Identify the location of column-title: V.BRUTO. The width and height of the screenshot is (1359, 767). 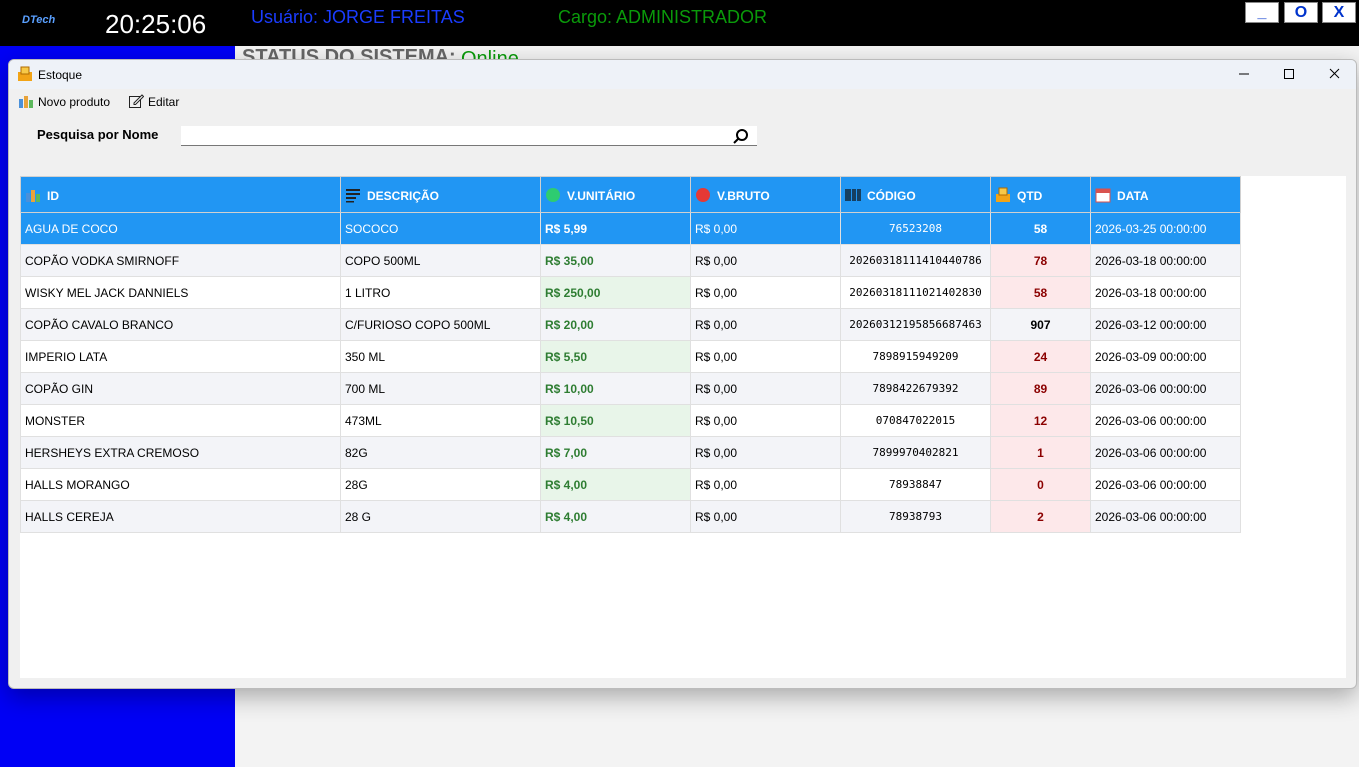
(743, 195).